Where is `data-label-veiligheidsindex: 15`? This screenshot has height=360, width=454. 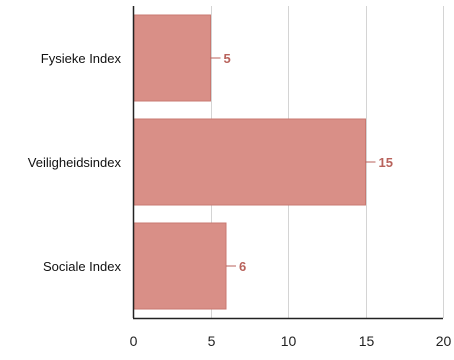 data-label-veiligheidsindex: 15 is located at coordinates (386, 162).